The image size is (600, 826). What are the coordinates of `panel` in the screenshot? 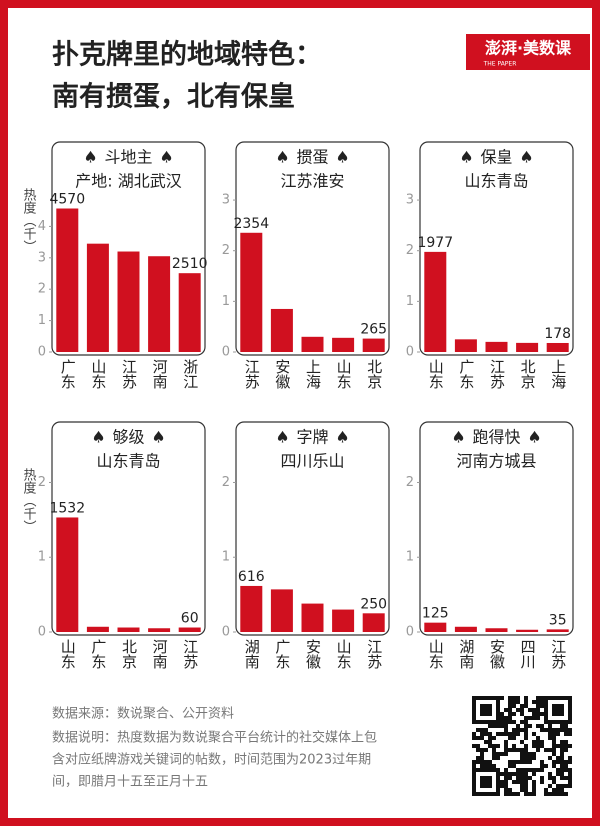 It's located at (312, 248).